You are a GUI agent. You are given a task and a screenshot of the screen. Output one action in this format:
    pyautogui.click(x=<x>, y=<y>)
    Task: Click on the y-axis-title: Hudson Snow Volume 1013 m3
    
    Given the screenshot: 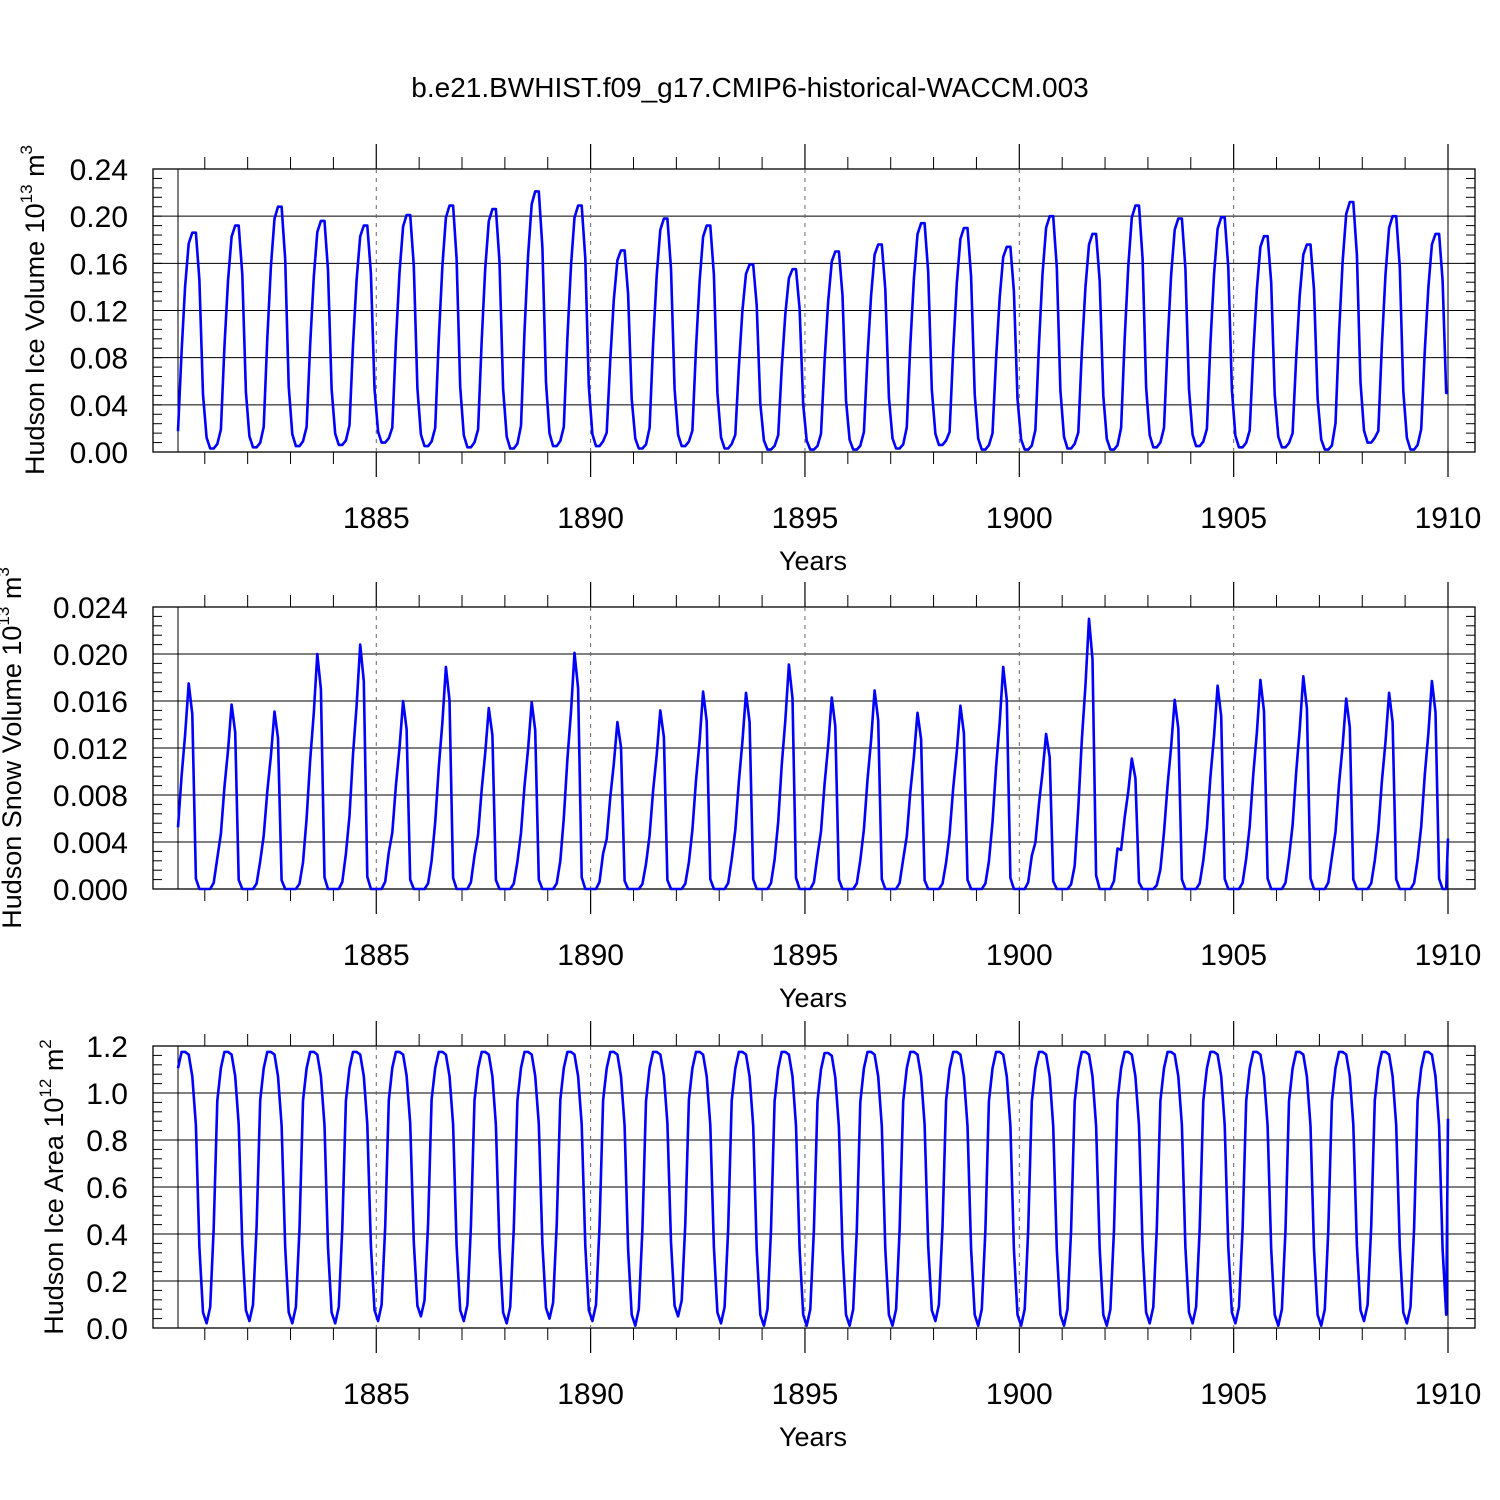 What is the action you would take?
    pyautogui.click(x=13, y=748)
    